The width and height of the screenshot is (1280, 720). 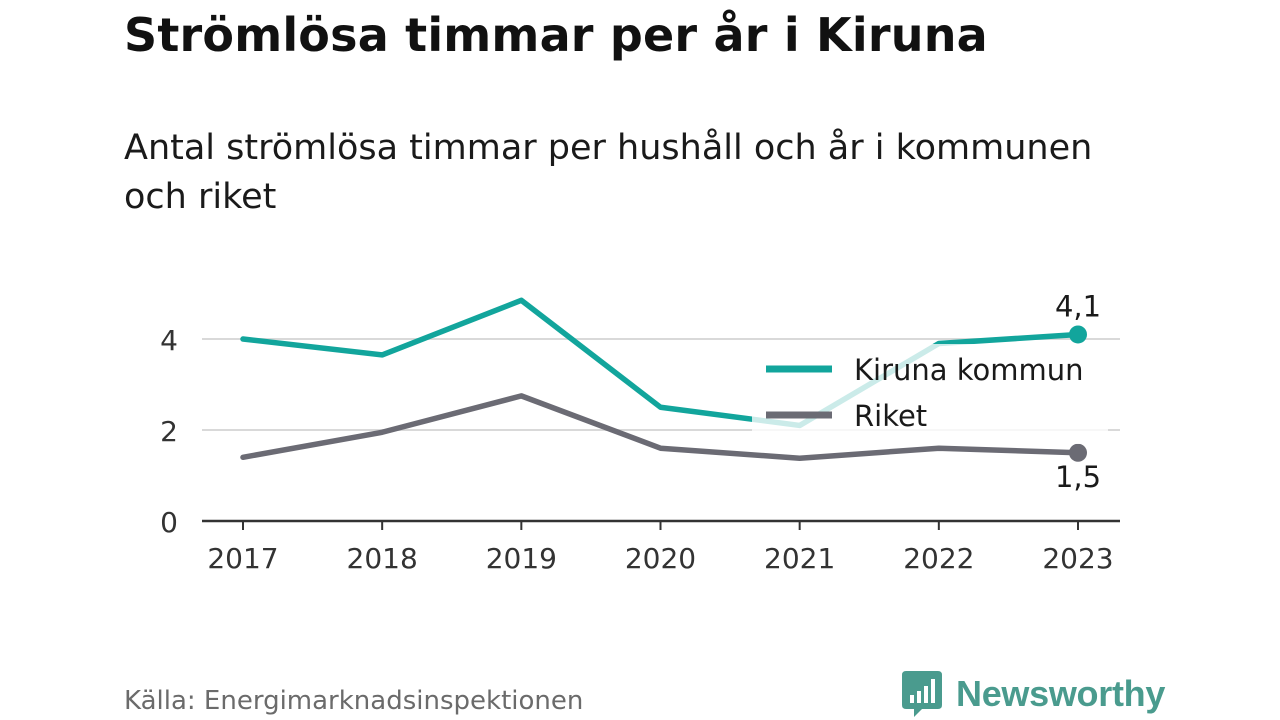 I want to click on legend-label-1: Riket, so click(x=890, y=416).